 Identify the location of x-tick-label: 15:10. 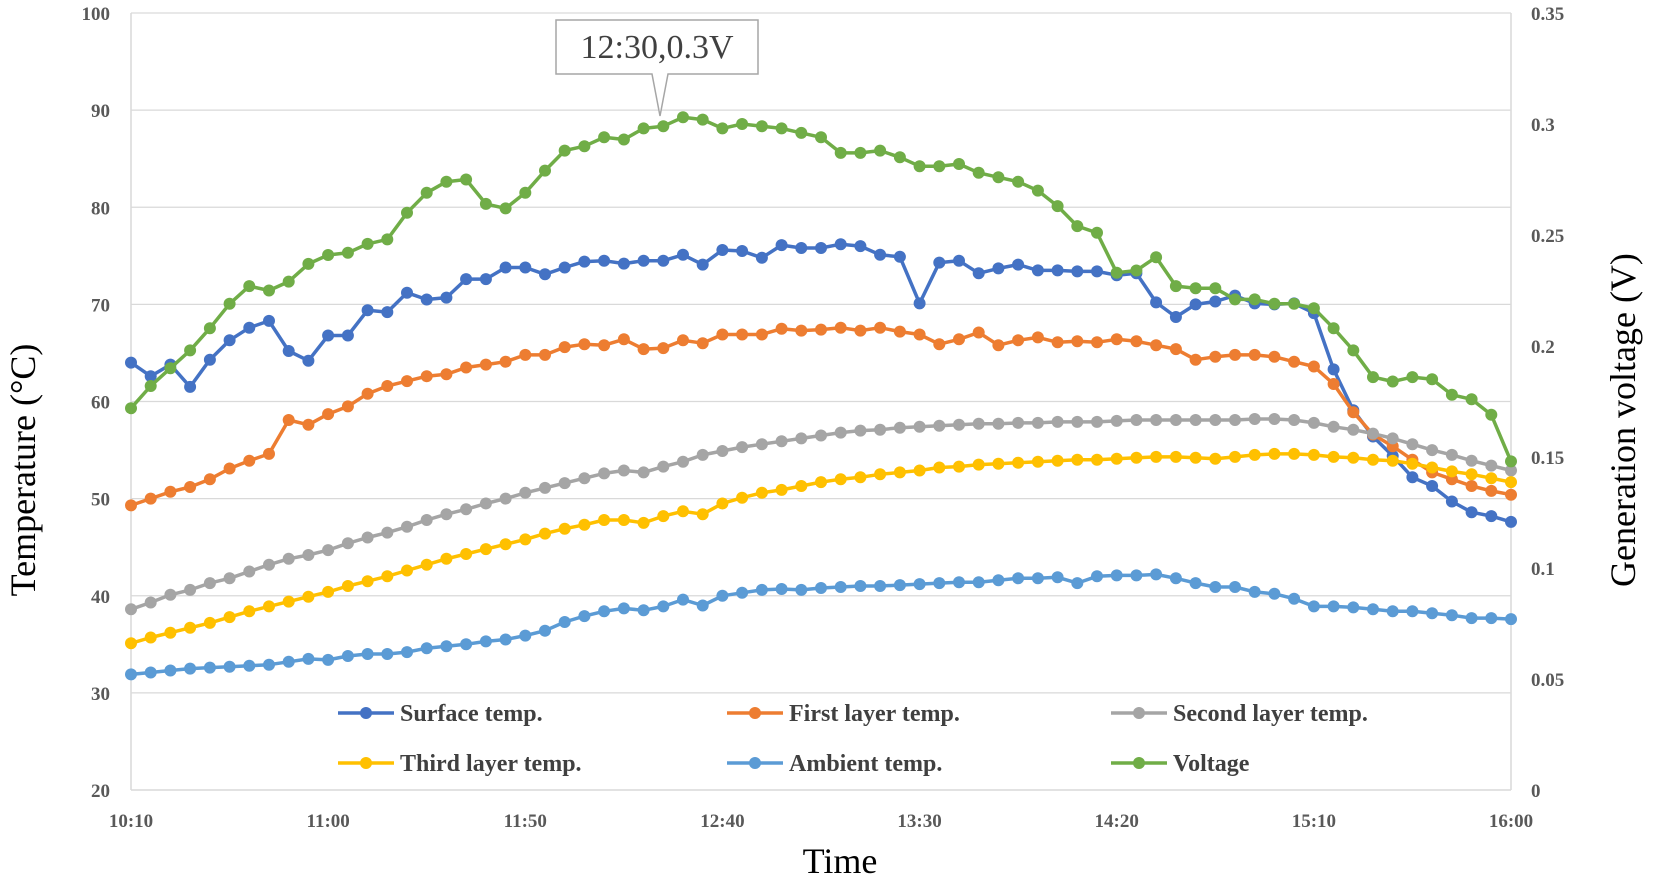
(1314, 821).